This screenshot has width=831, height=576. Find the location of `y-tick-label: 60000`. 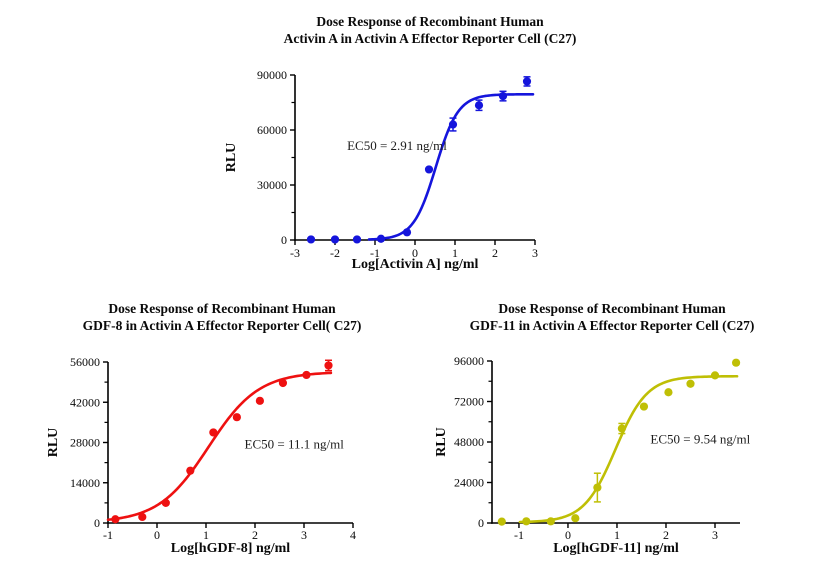

y-tick-label: 60000 is located at coordinates (272, 130).